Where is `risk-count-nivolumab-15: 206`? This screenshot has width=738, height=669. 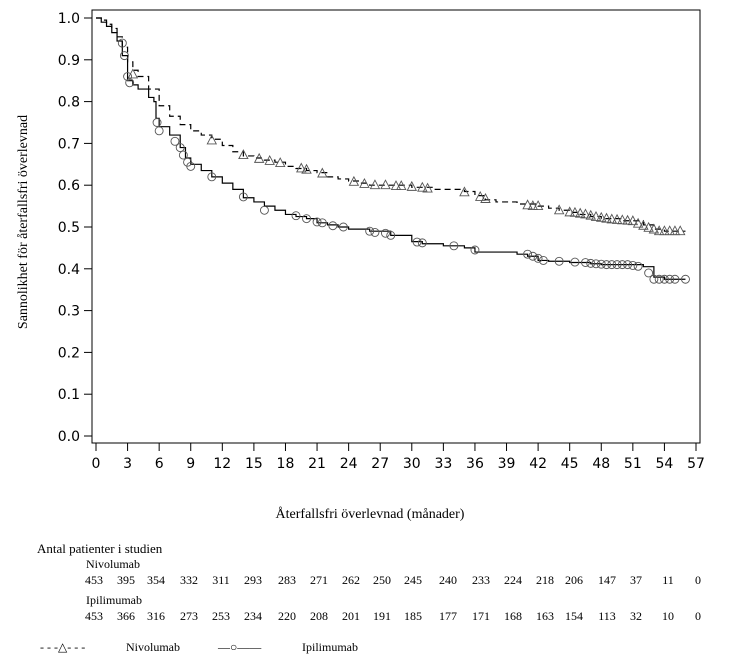
risk-count-nivolumab-15: 206 is located at coordinates (574, 580).